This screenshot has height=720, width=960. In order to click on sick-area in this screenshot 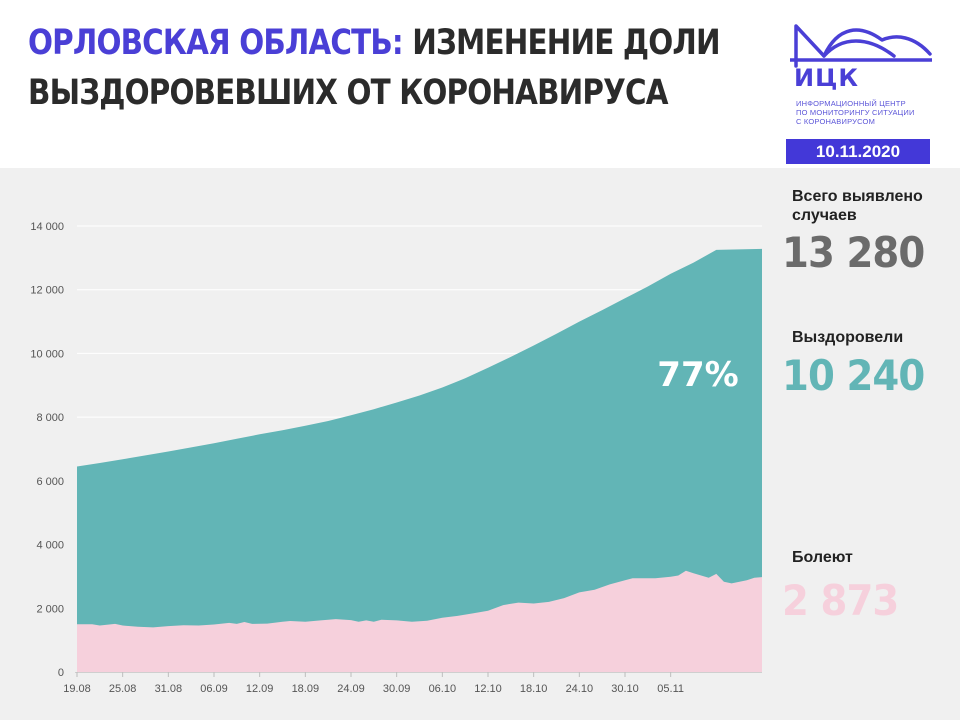, I will do `click(419, 621)`.